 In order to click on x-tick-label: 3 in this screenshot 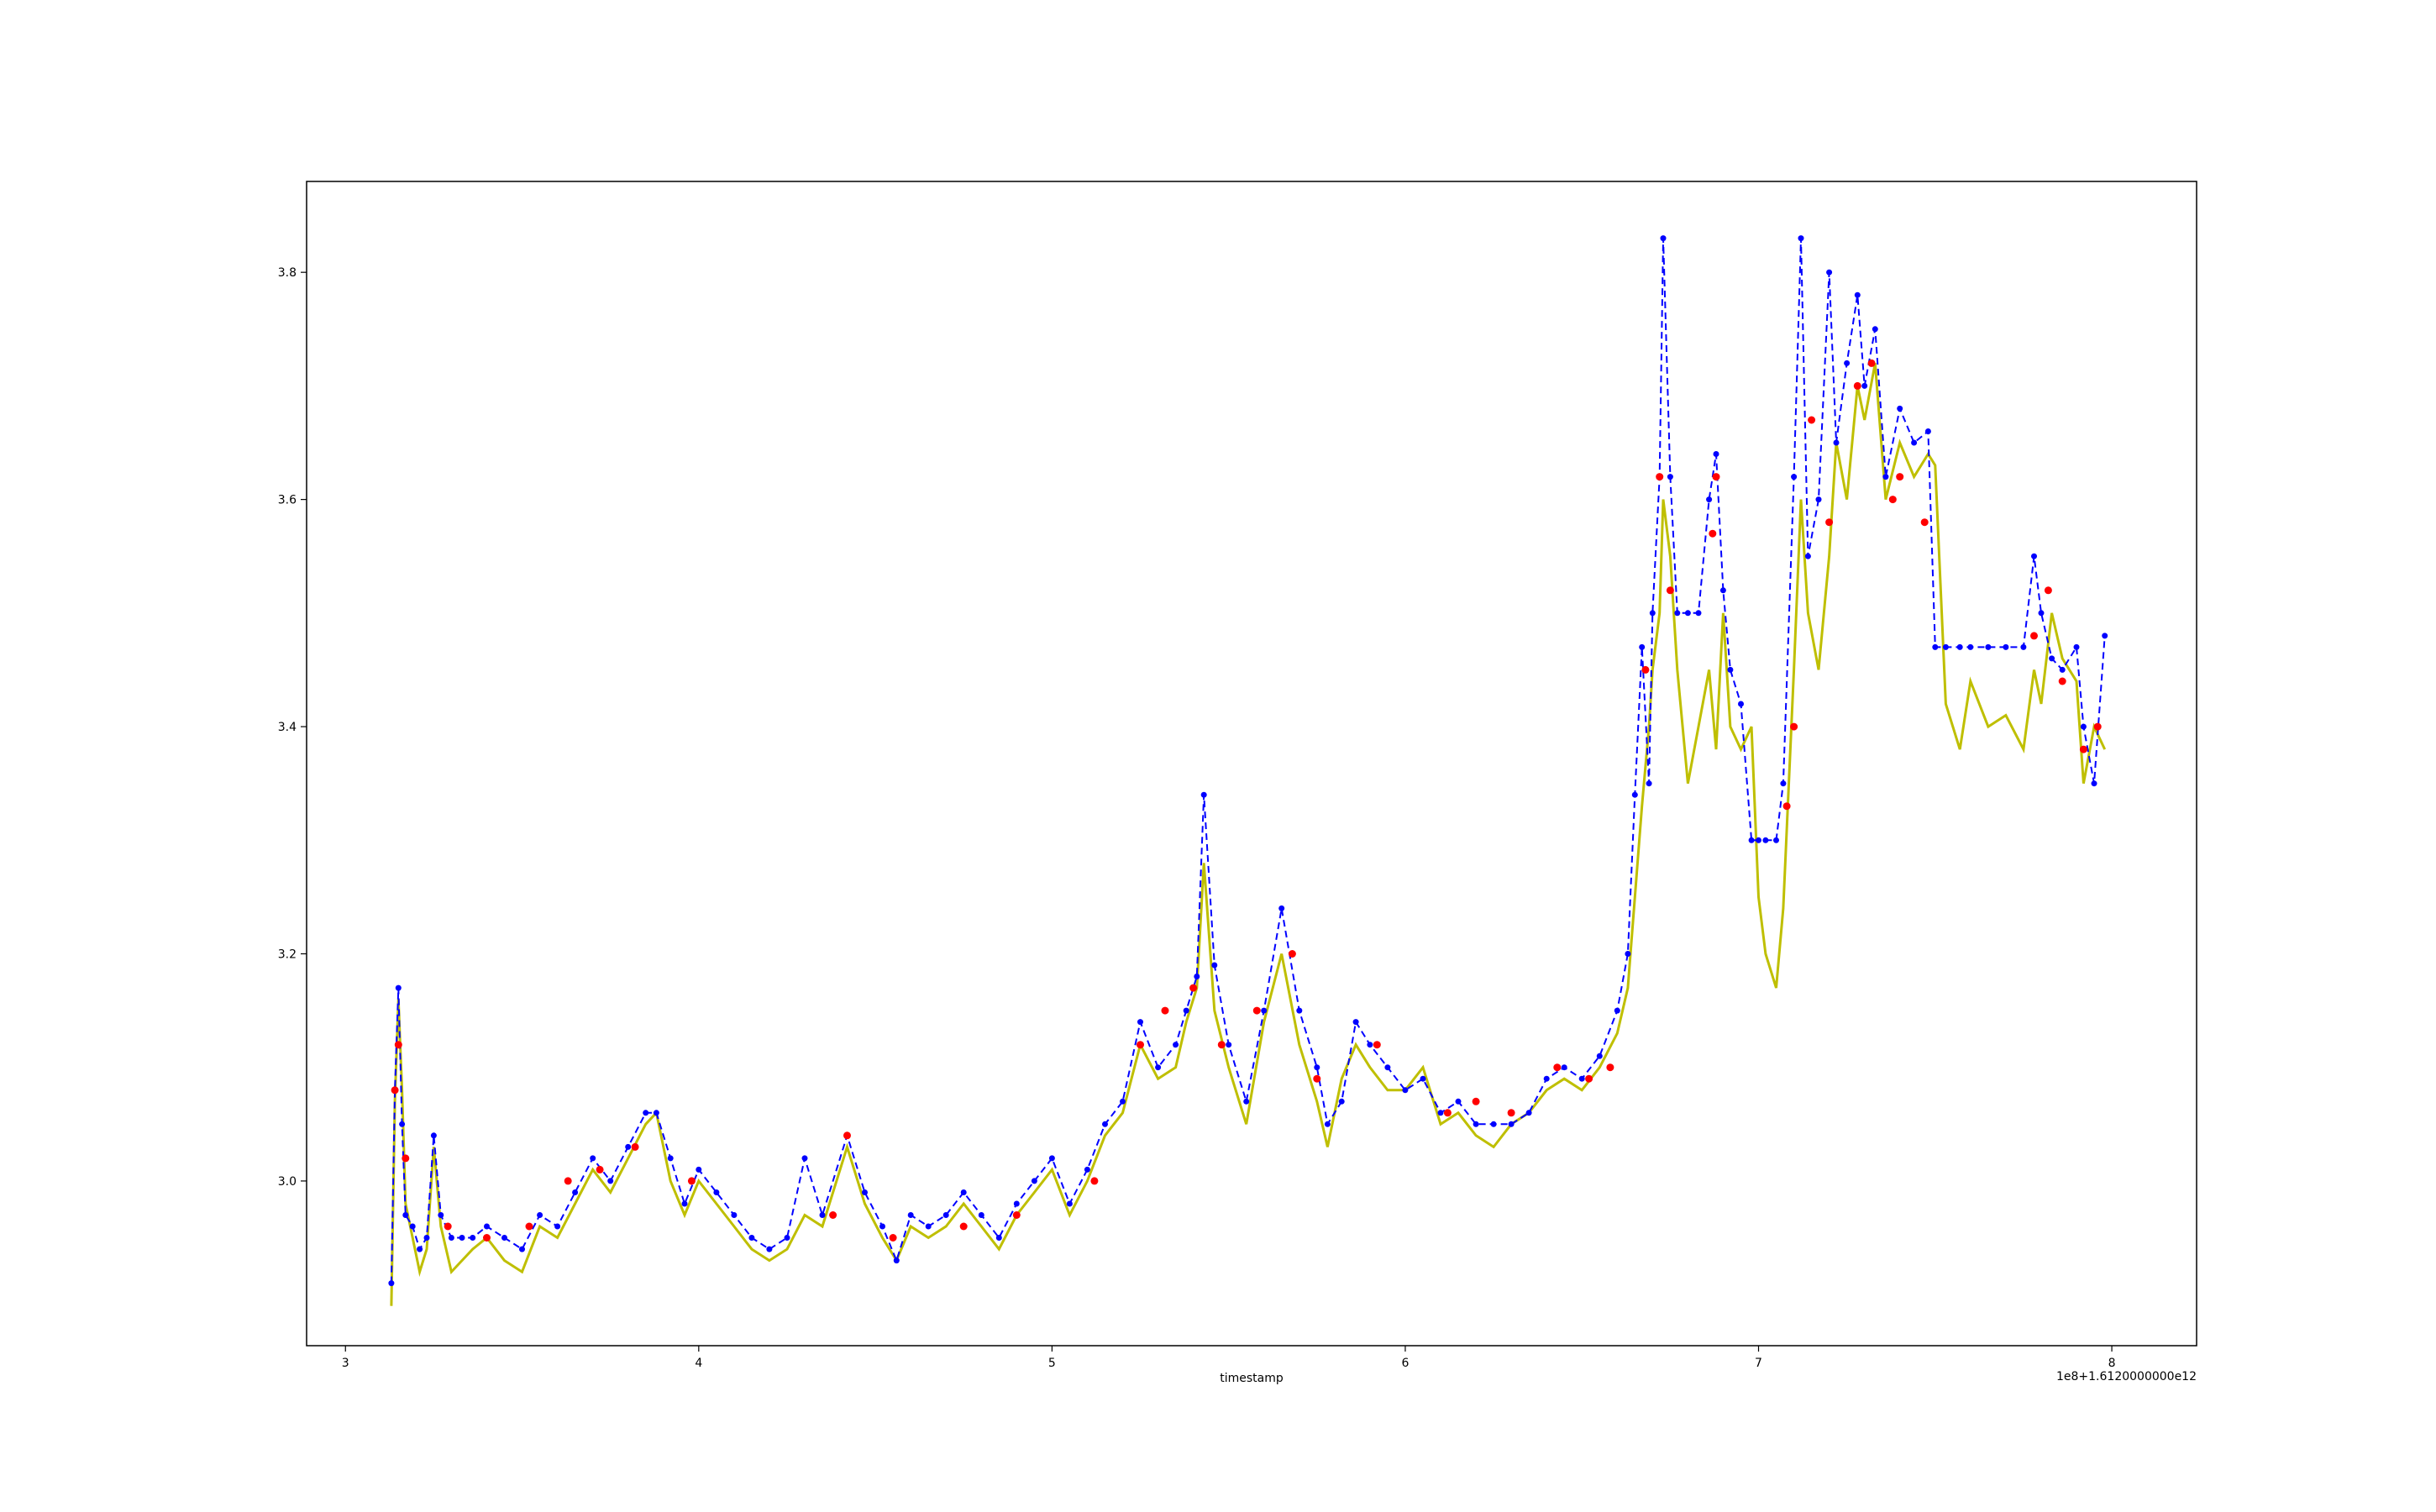, I will do `click(345, 1363)`.